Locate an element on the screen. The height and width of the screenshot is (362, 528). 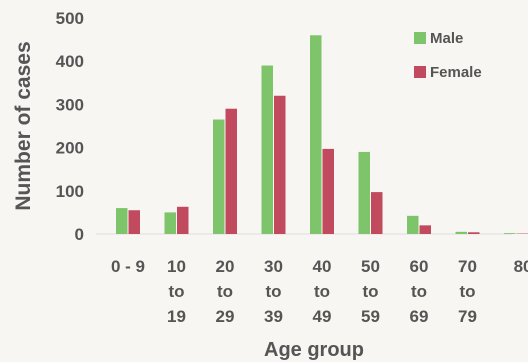
x-tick-label: 70 to 79 is located at coordinates (467, 291).